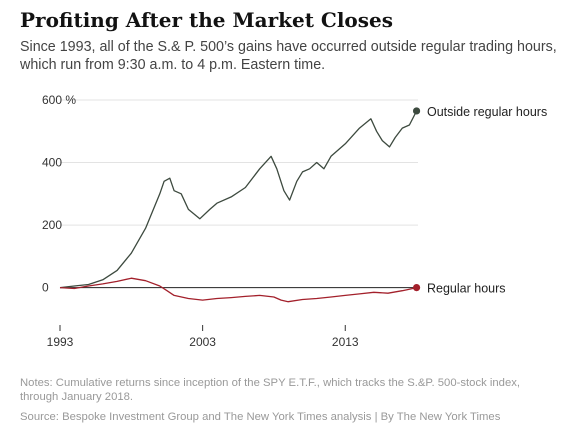 The width and height of the screenshot is (570, 435). What do you see at coordinates (487, 112) in the screenshot?
I see `series-label-outside-regular-hours: Outside regular hours` at bounding box center [487, 112].